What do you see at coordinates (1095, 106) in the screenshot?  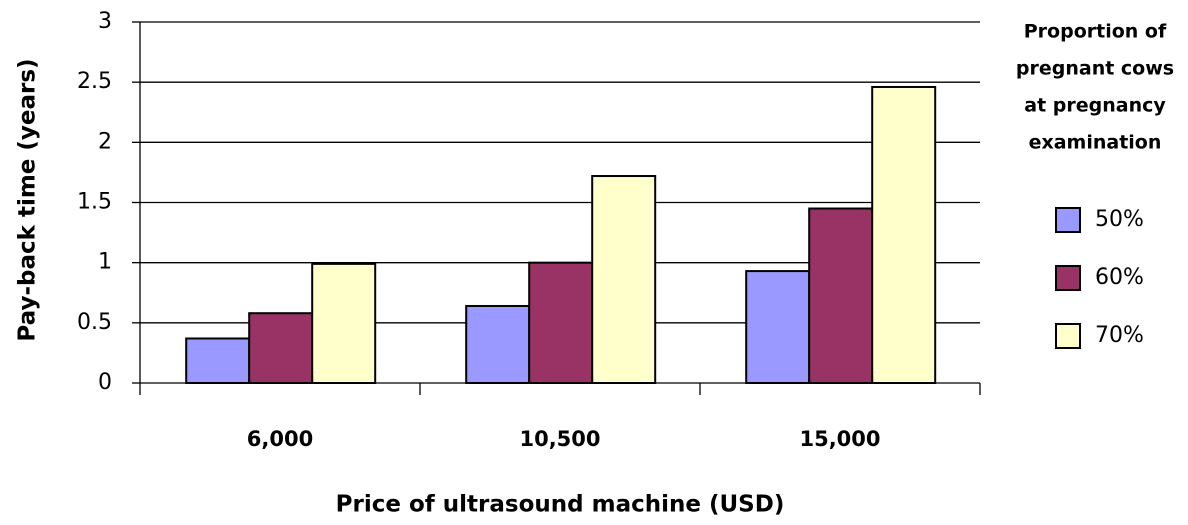 I see `legend-title: at pregnancy` at bounding box center [1095, 106].